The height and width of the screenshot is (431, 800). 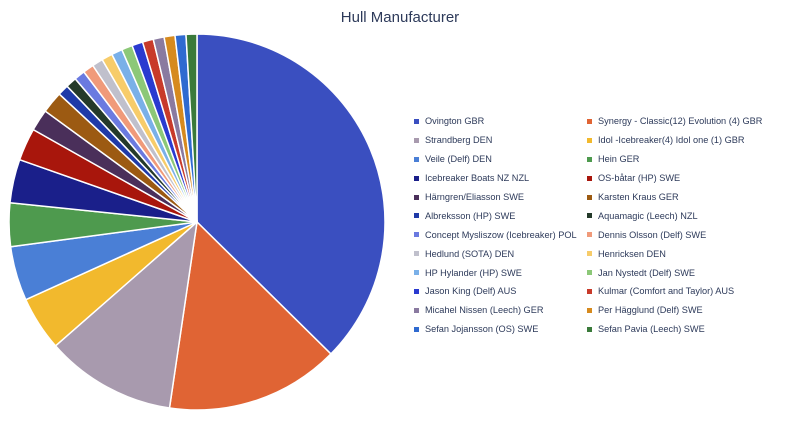 What do you see at coordinates (496, 159) in the screenshot?
I see `legend-entry: Veile (Delf) DEN` at bounding box center [496, 159].